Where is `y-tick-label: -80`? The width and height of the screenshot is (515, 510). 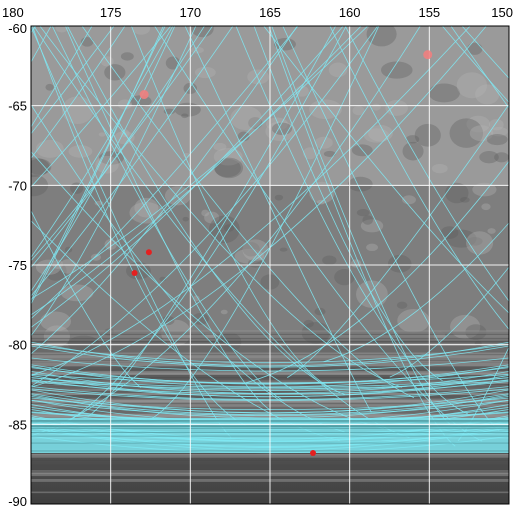
y-tick-label: -80 is located at coordinates (17, 345).